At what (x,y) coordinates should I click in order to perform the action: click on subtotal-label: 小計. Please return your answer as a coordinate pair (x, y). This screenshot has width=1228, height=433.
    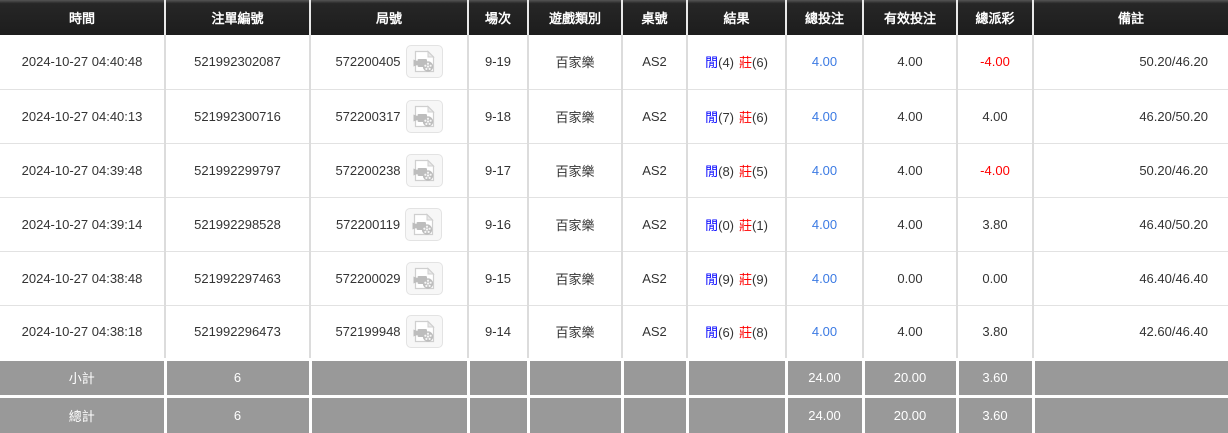
    Looking at the image, I should click on (82, 376).